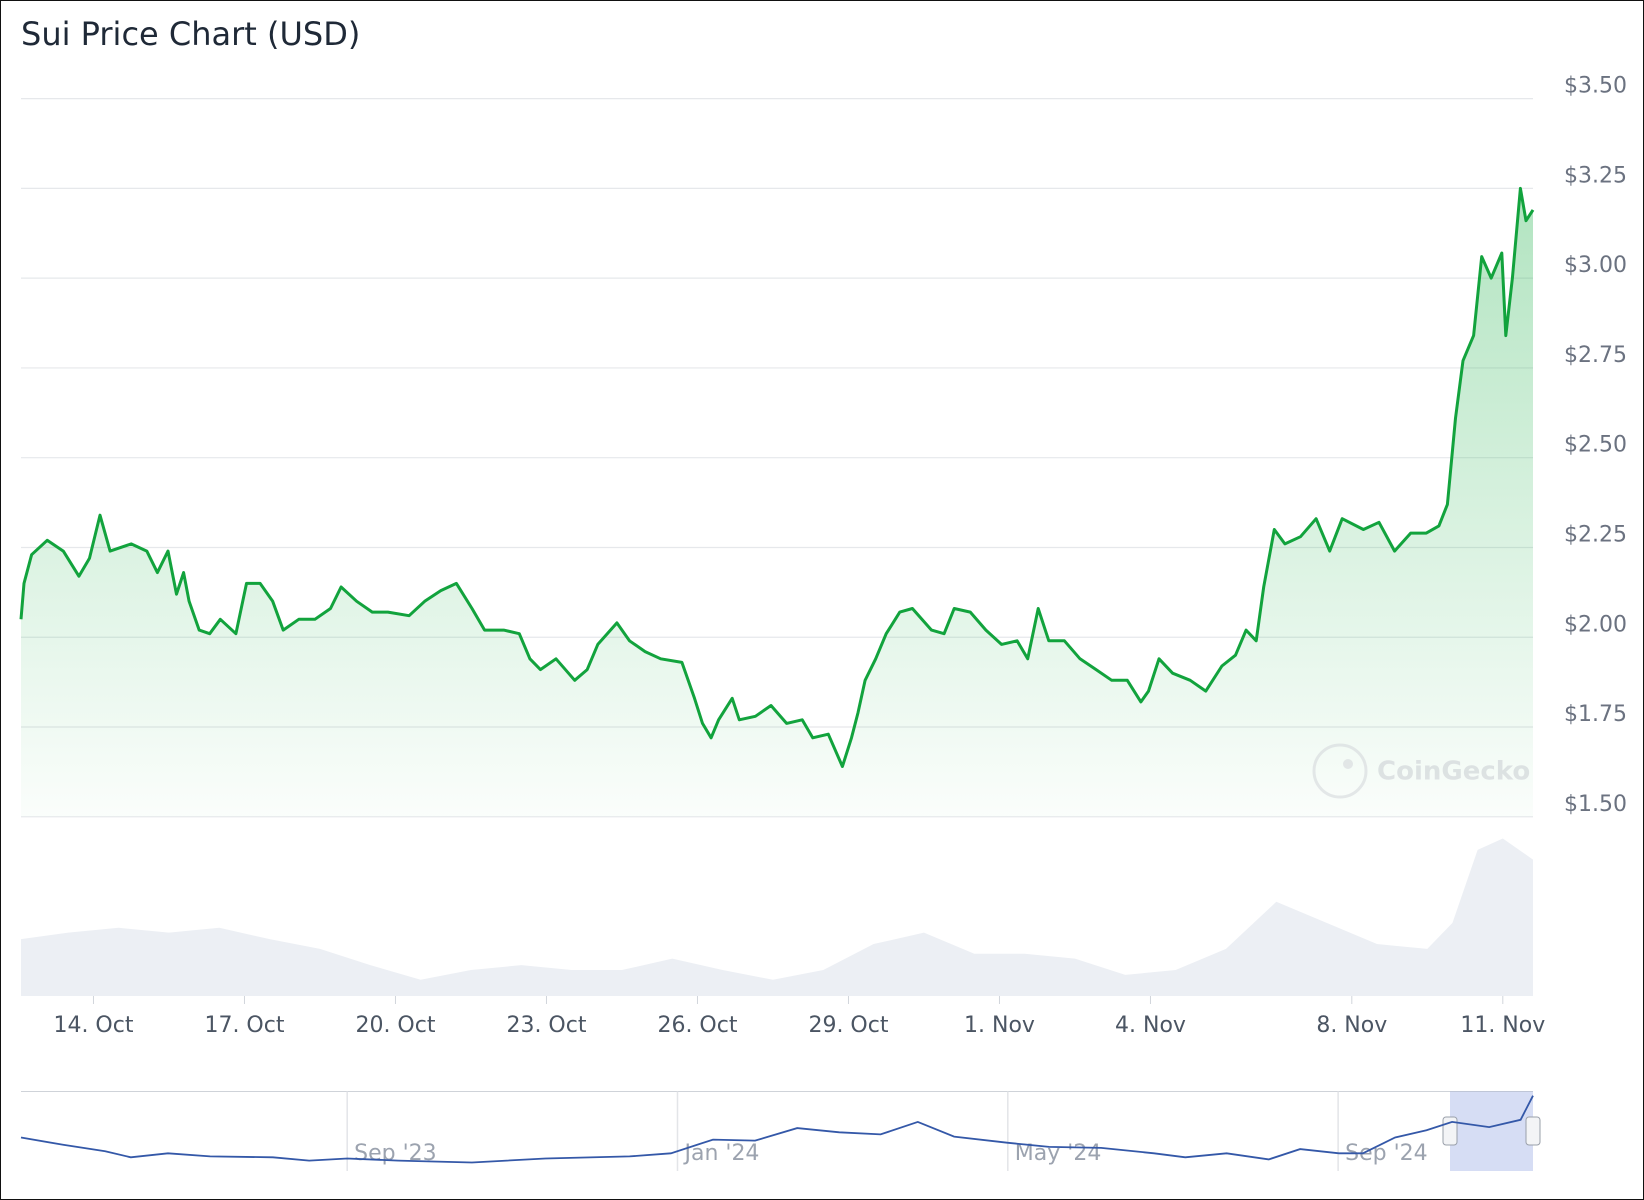 The height and width of the screenshot is (1200, 1644). Describe the element at coordinates (395, 1025) in the screenshot. I see `x-tick-label: 20. Oct` at that location.